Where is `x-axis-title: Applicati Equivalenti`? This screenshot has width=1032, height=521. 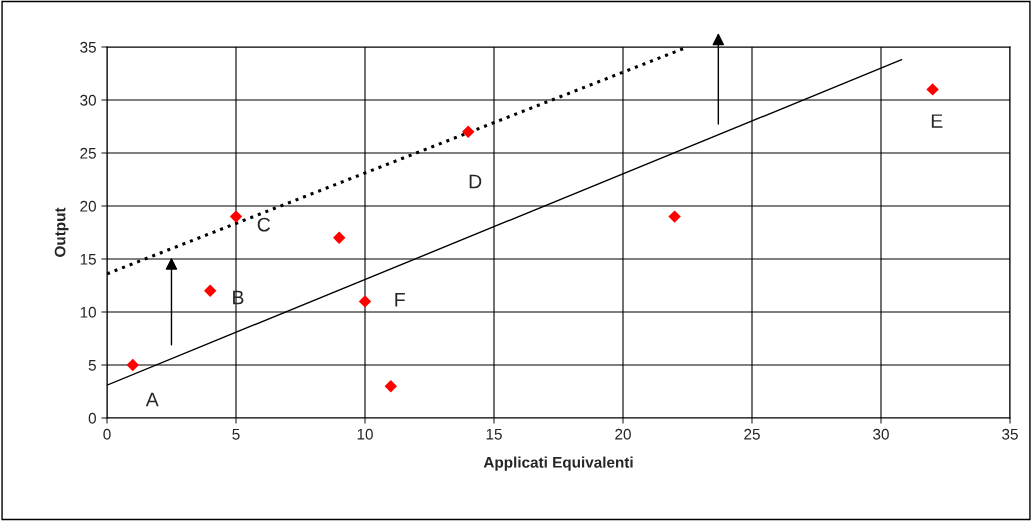 x-axis-title: Applicati Equivalenti is located at coordinates (558, 463).